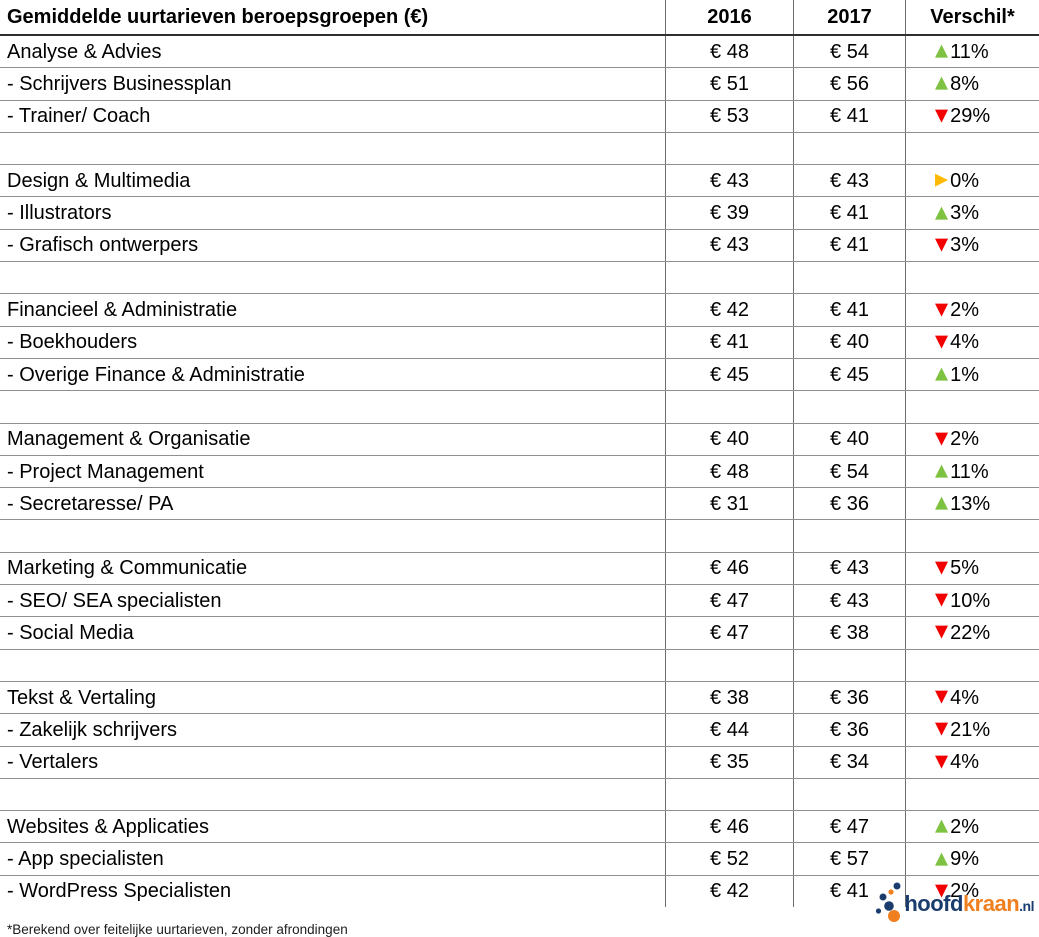  What do you see at coordinates (849, 633) in the screenshot?
I see `rate-2017-cell: € 38` at bounding box center [849, 633].